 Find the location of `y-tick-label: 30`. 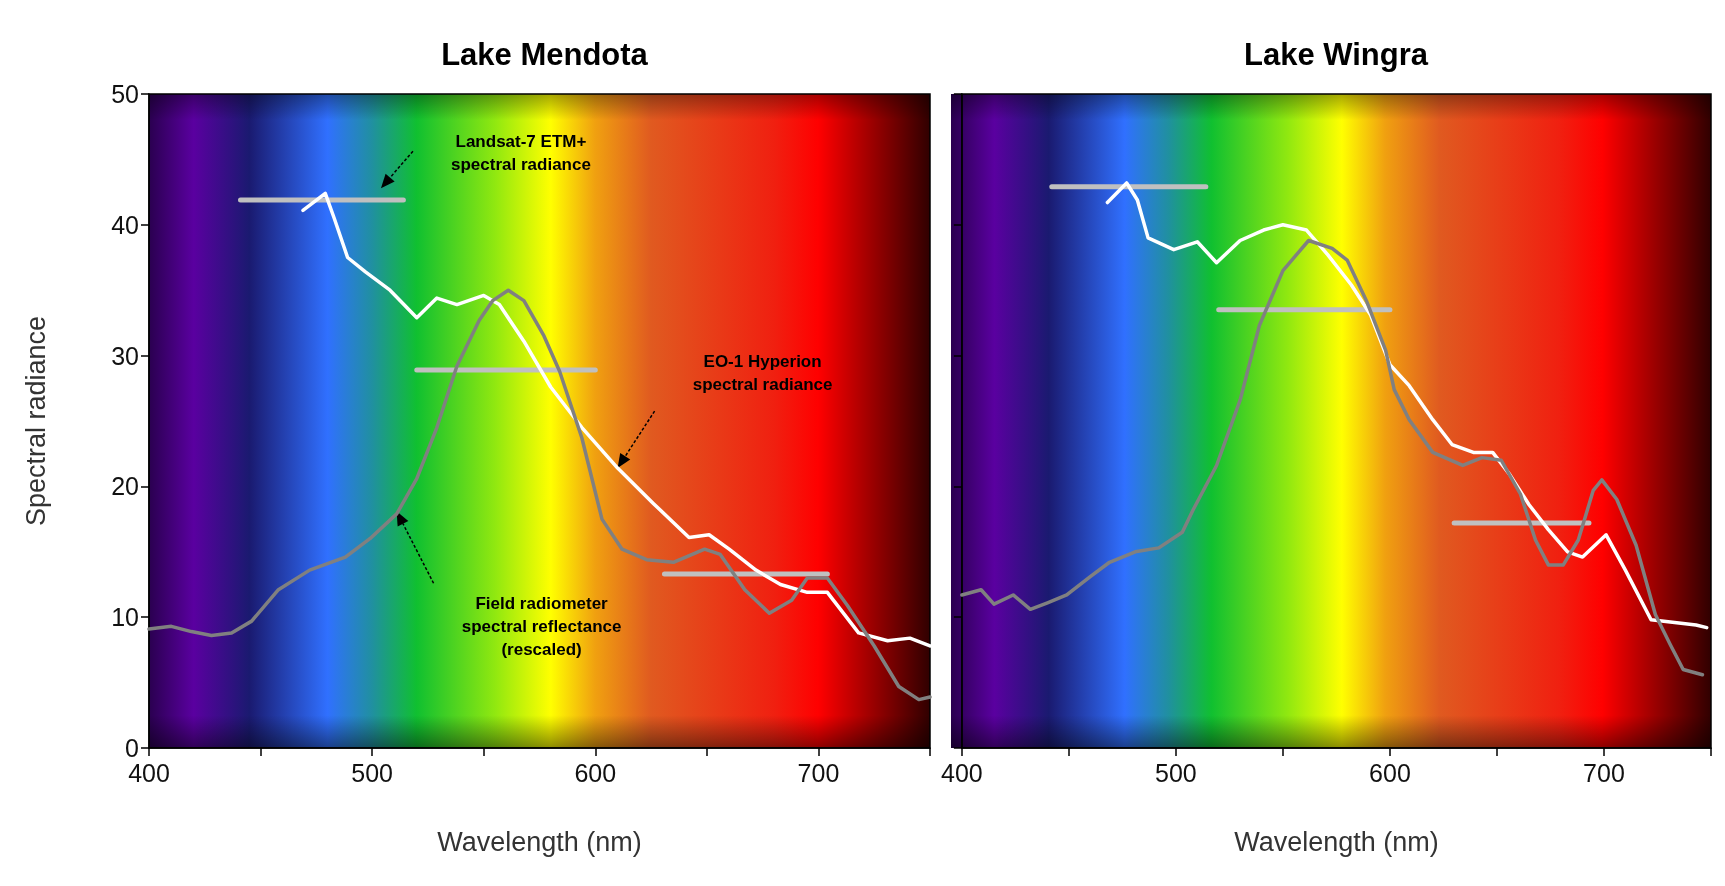

y-tick-label: 30 is located at coordinates (125, 355).